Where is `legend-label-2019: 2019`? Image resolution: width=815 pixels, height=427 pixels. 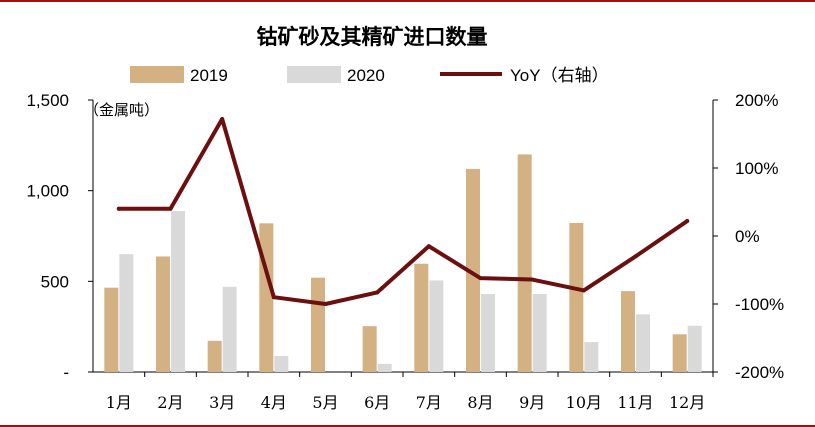 legend-label-2019: 2019 is located at coordinates (209, 75).